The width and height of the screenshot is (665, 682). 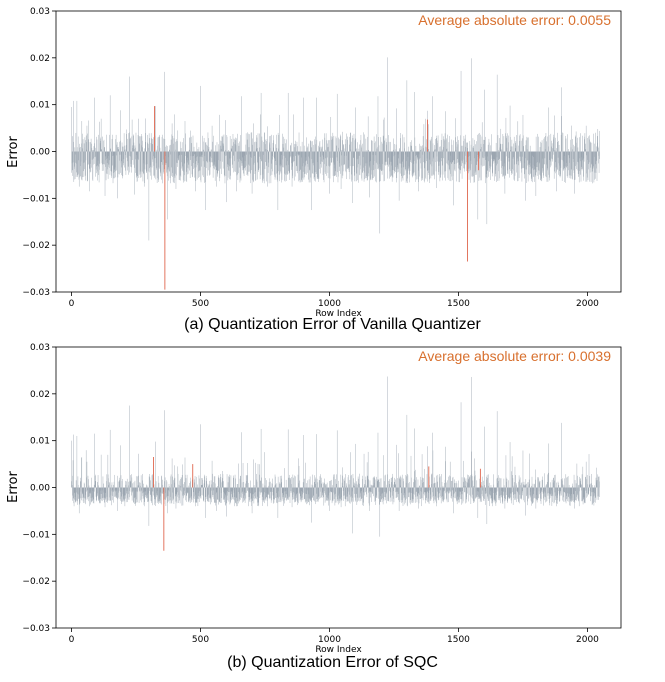 What do you see at coordinates (514, 356) in the screenshot?
I see `average-error-annotation: Average absolute error: 0.0039` at bounding box center [514, 356].